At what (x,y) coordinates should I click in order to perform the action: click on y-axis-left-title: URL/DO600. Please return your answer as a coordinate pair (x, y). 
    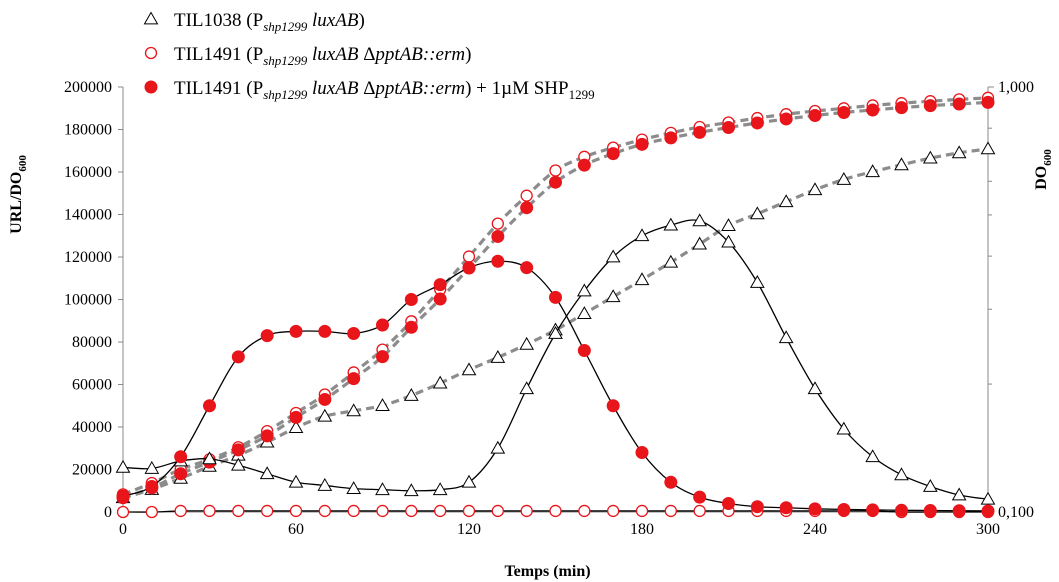
    Looking at the image, I should click on (18, 194).